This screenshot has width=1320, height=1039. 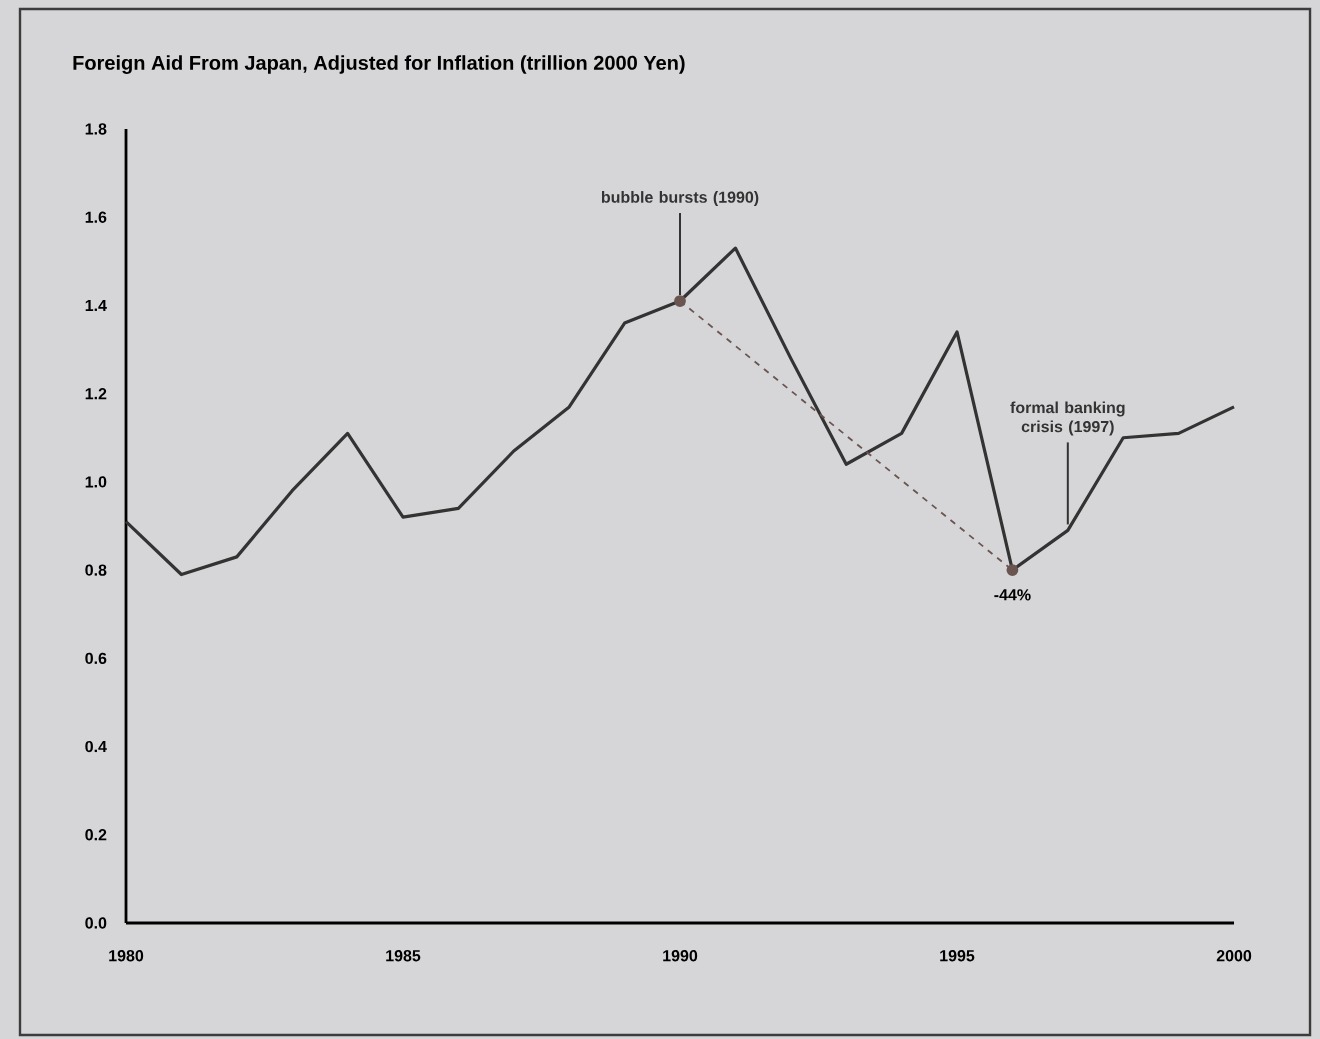 I want to click on y-tick-label: 1.4, so click(x=96, y=305).